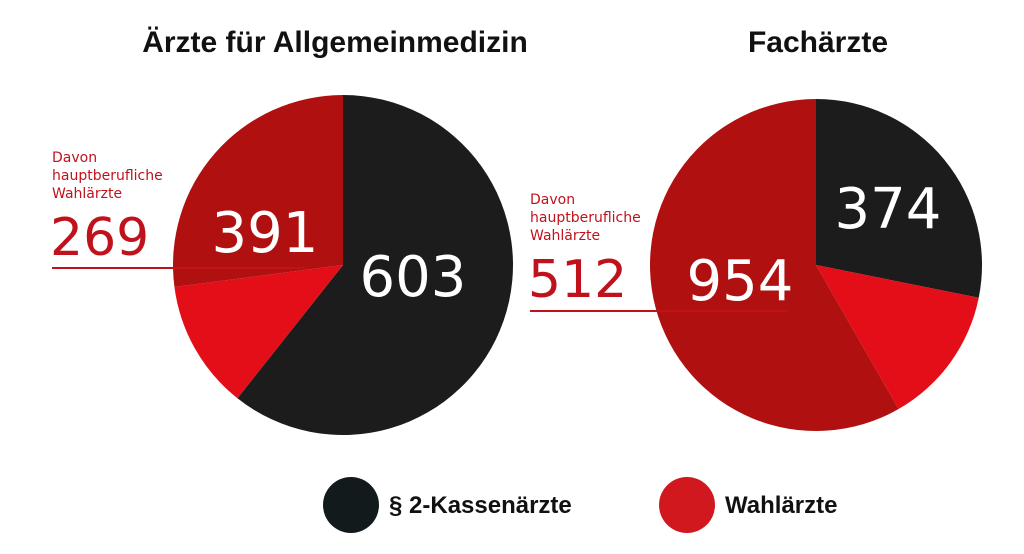 Image resolution: width=1024 pixels, height=554 pixels. What do you see at coordinates (87, 194) in the screenshot?
I see `note-line-3-allgemein: Wahlärzte` at bounding box center [87, 194].